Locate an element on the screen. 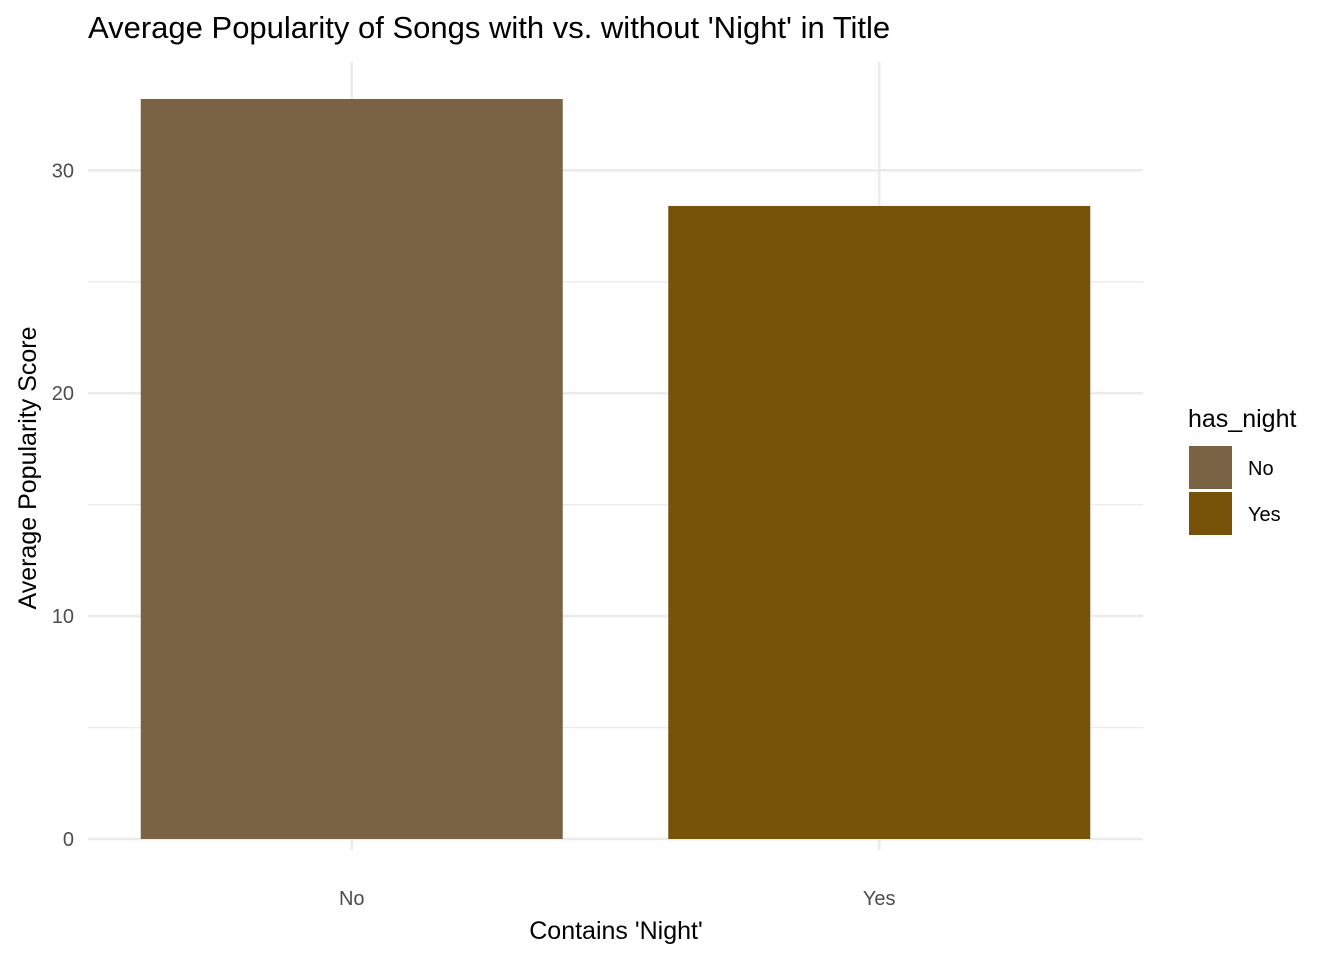 This screenshot has width=1344, height=965. x-axis-title: Contains 'Night' is located at coordinates (616, 931).